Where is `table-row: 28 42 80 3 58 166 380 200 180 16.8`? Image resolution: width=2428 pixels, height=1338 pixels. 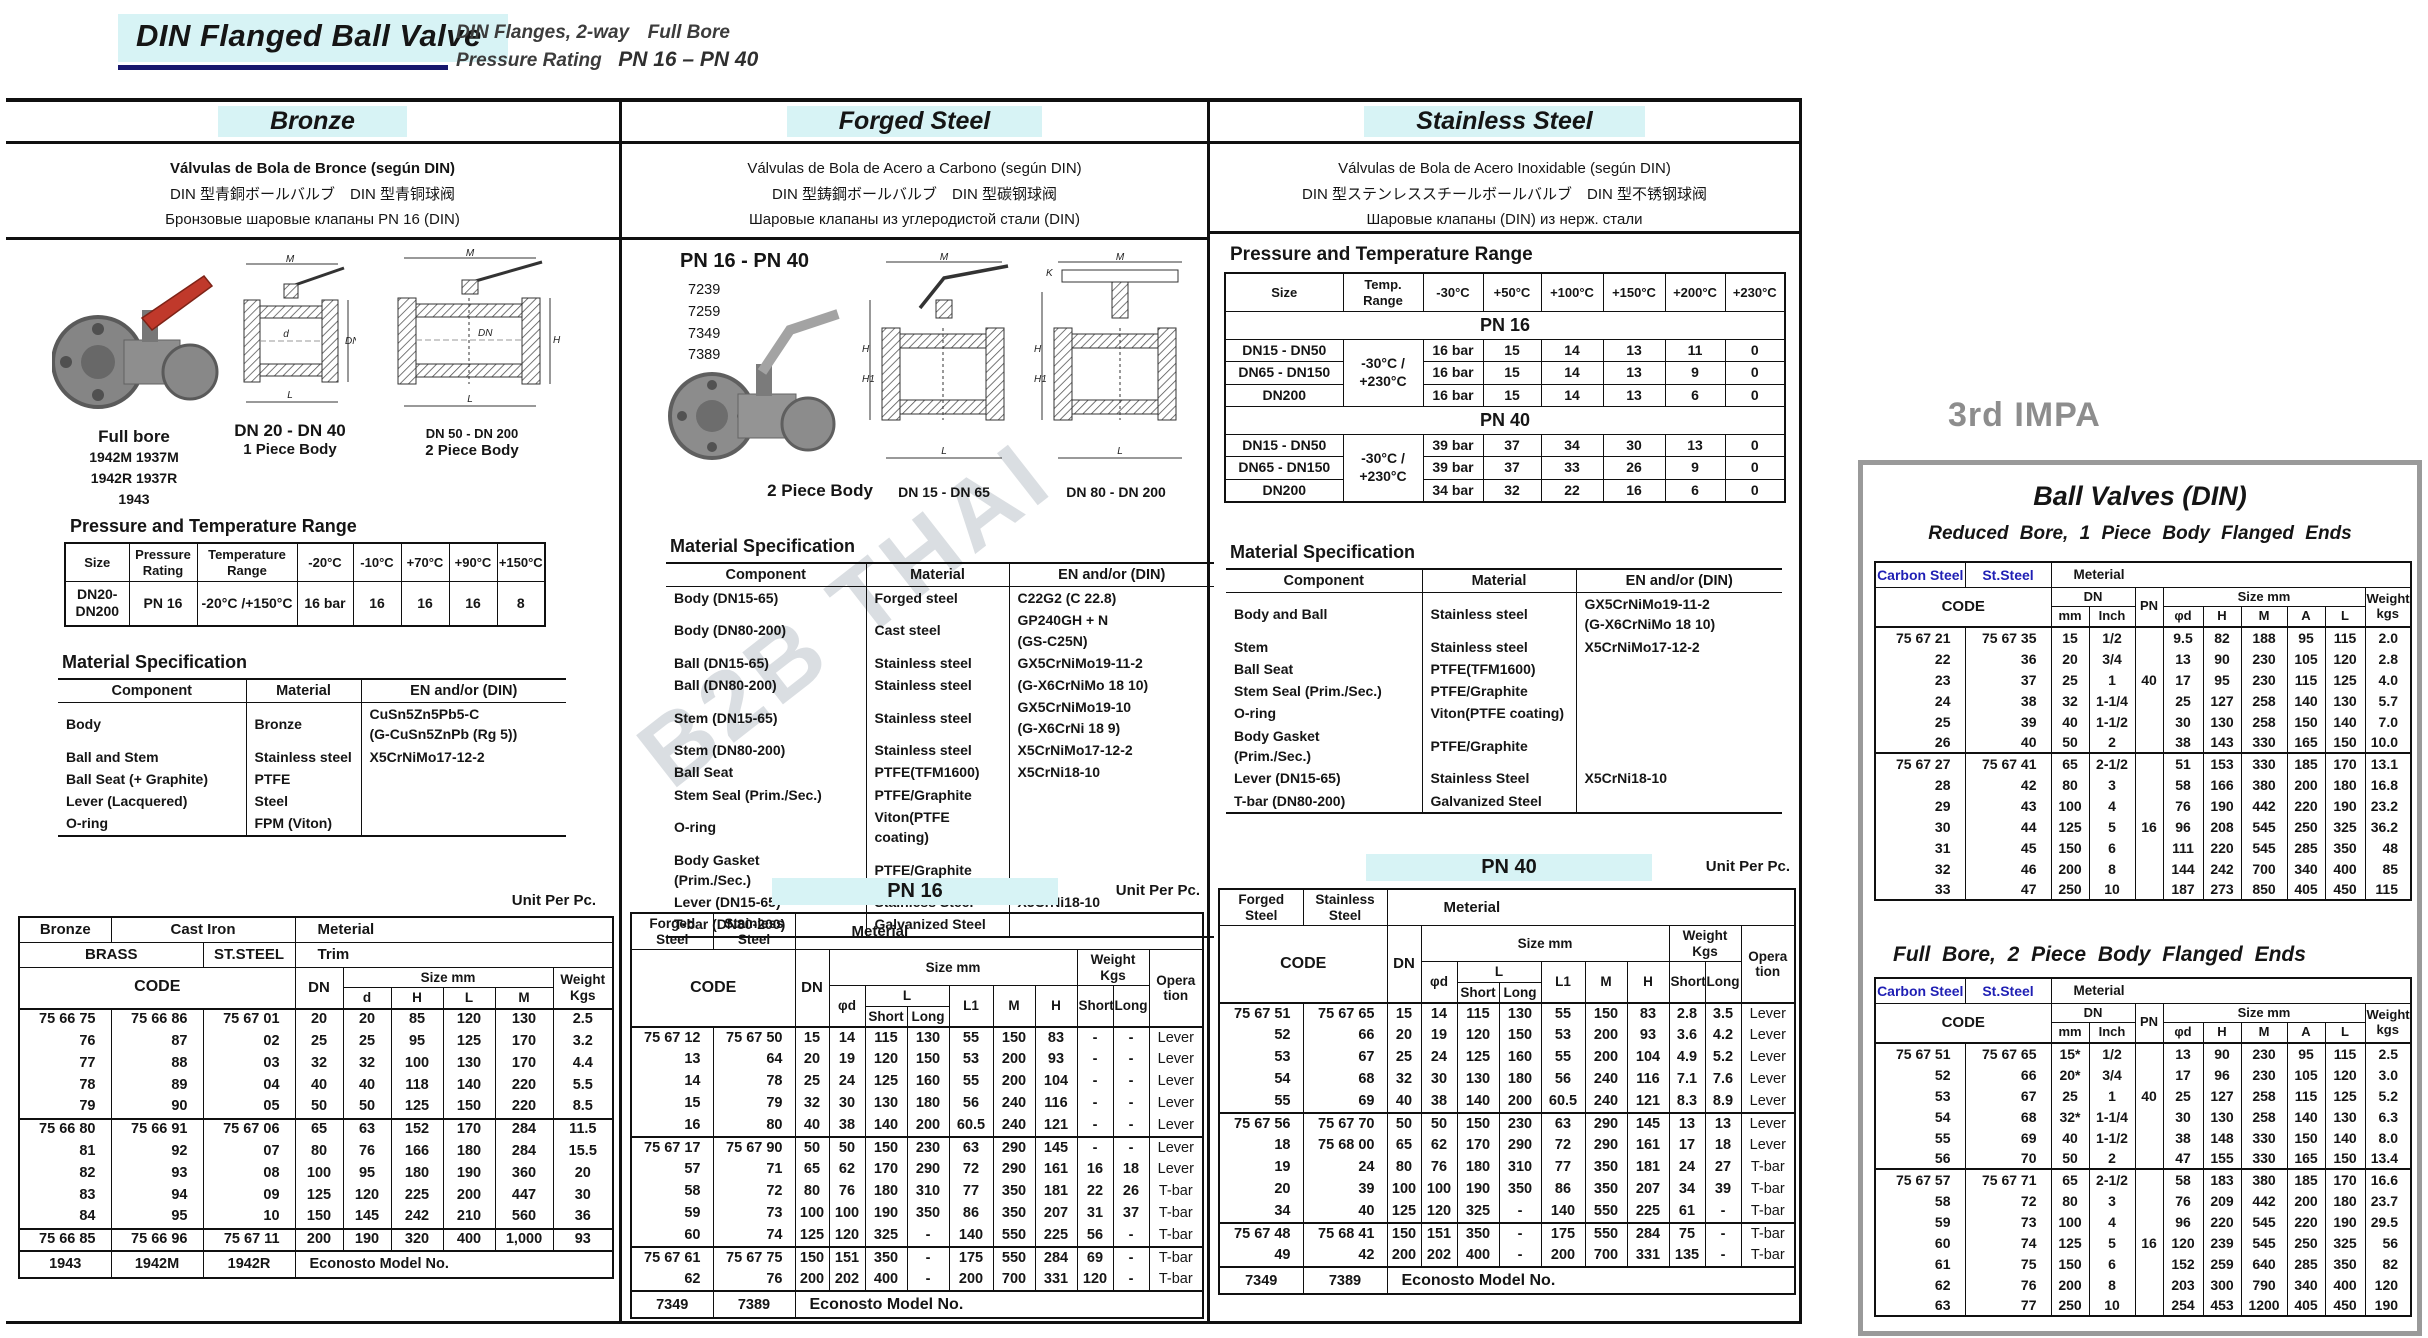 table-row: 28 42 80 3 58 166 380 200 180 16.8 is located at coordinates (2143, 785).